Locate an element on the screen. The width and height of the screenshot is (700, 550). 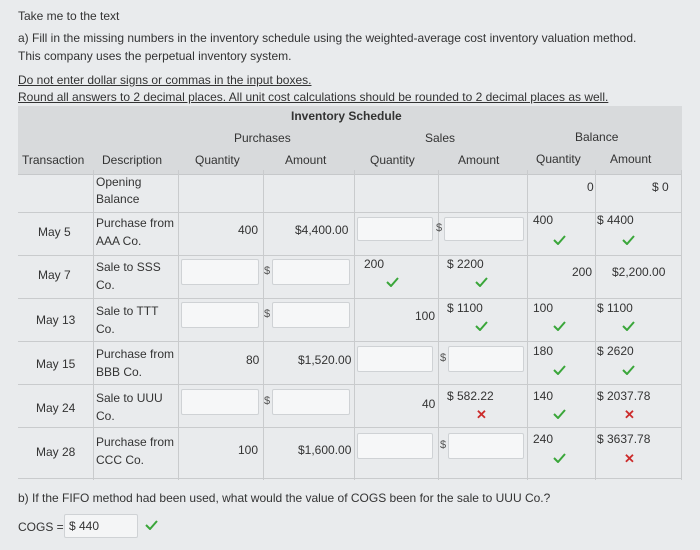
row6-amount-cross-icon: ✕ is located at coordinates (629, 458).